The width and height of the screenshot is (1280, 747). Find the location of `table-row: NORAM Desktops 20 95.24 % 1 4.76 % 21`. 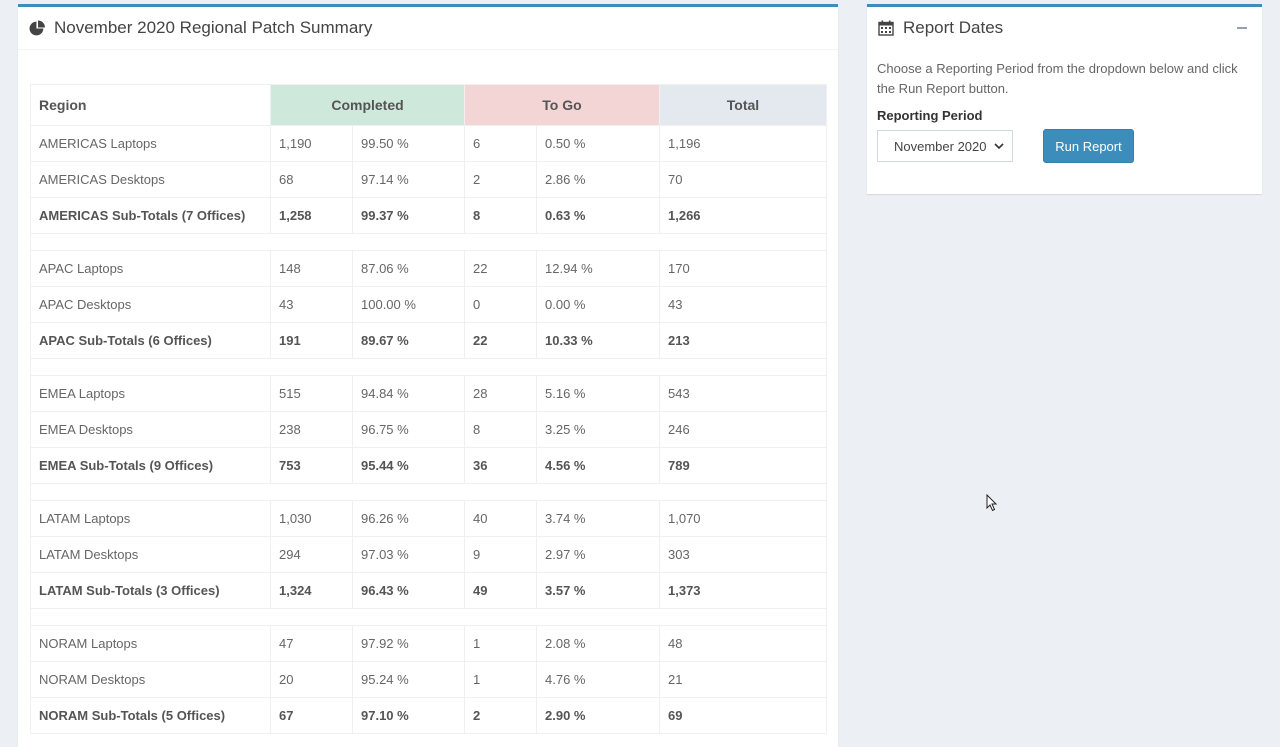

table-row: NORAM Desktops 20 95.24 % 1 4.76 % 21 is located at coordinates (428, 679).